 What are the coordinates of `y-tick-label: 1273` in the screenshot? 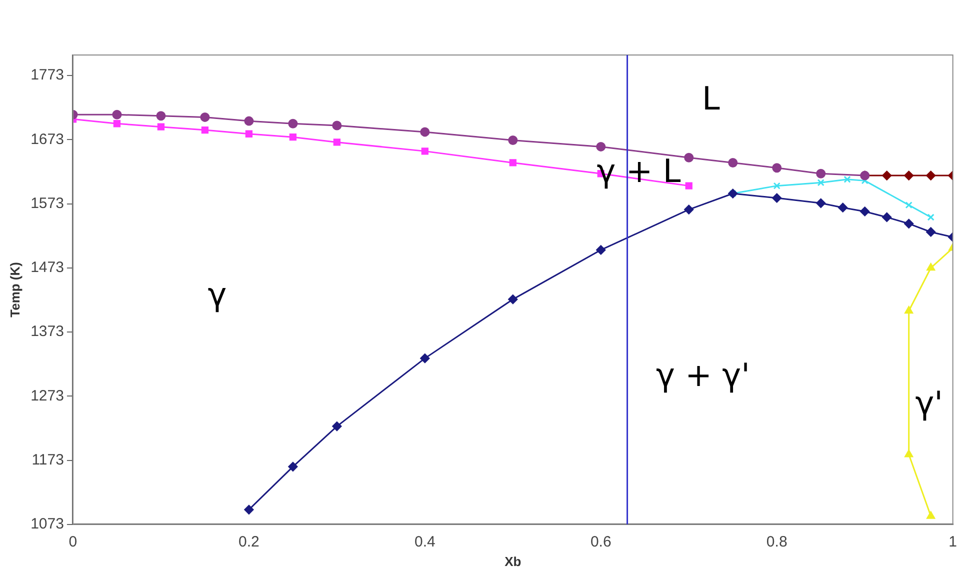 It's located at (47, 395).